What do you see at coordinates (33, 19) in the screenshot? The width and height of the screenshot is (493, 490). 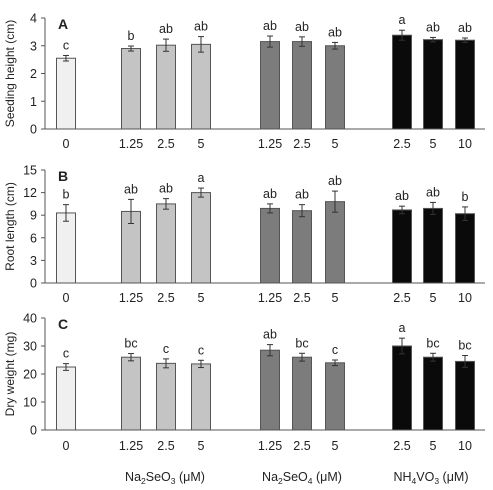 I see `y-tick-label: 4` at bounding box center [33, 19].